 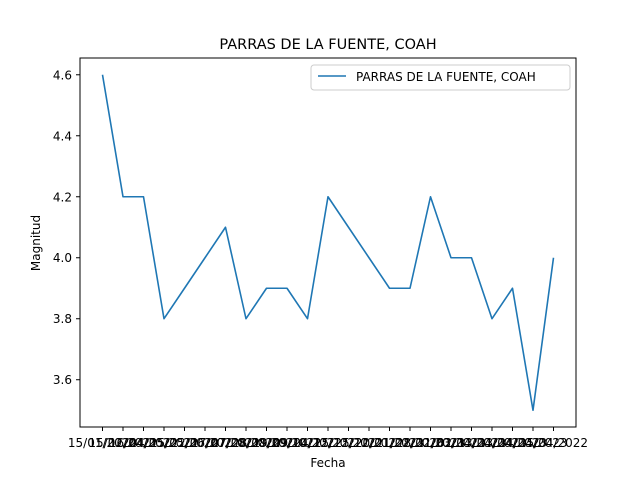 I want to click on x-tick-label: 28/08/2022, so click(x=266, y=443).